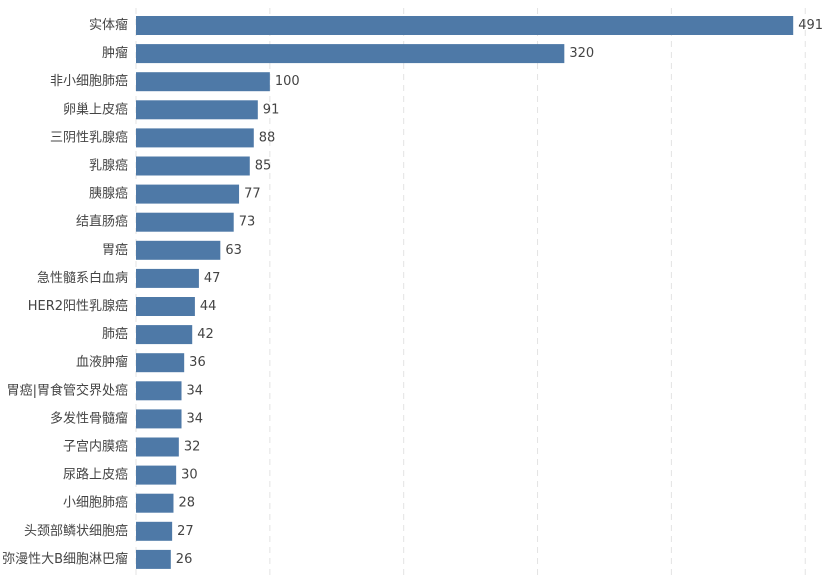  I want to click on category-label: 结直肠癌, so click(102, 222).